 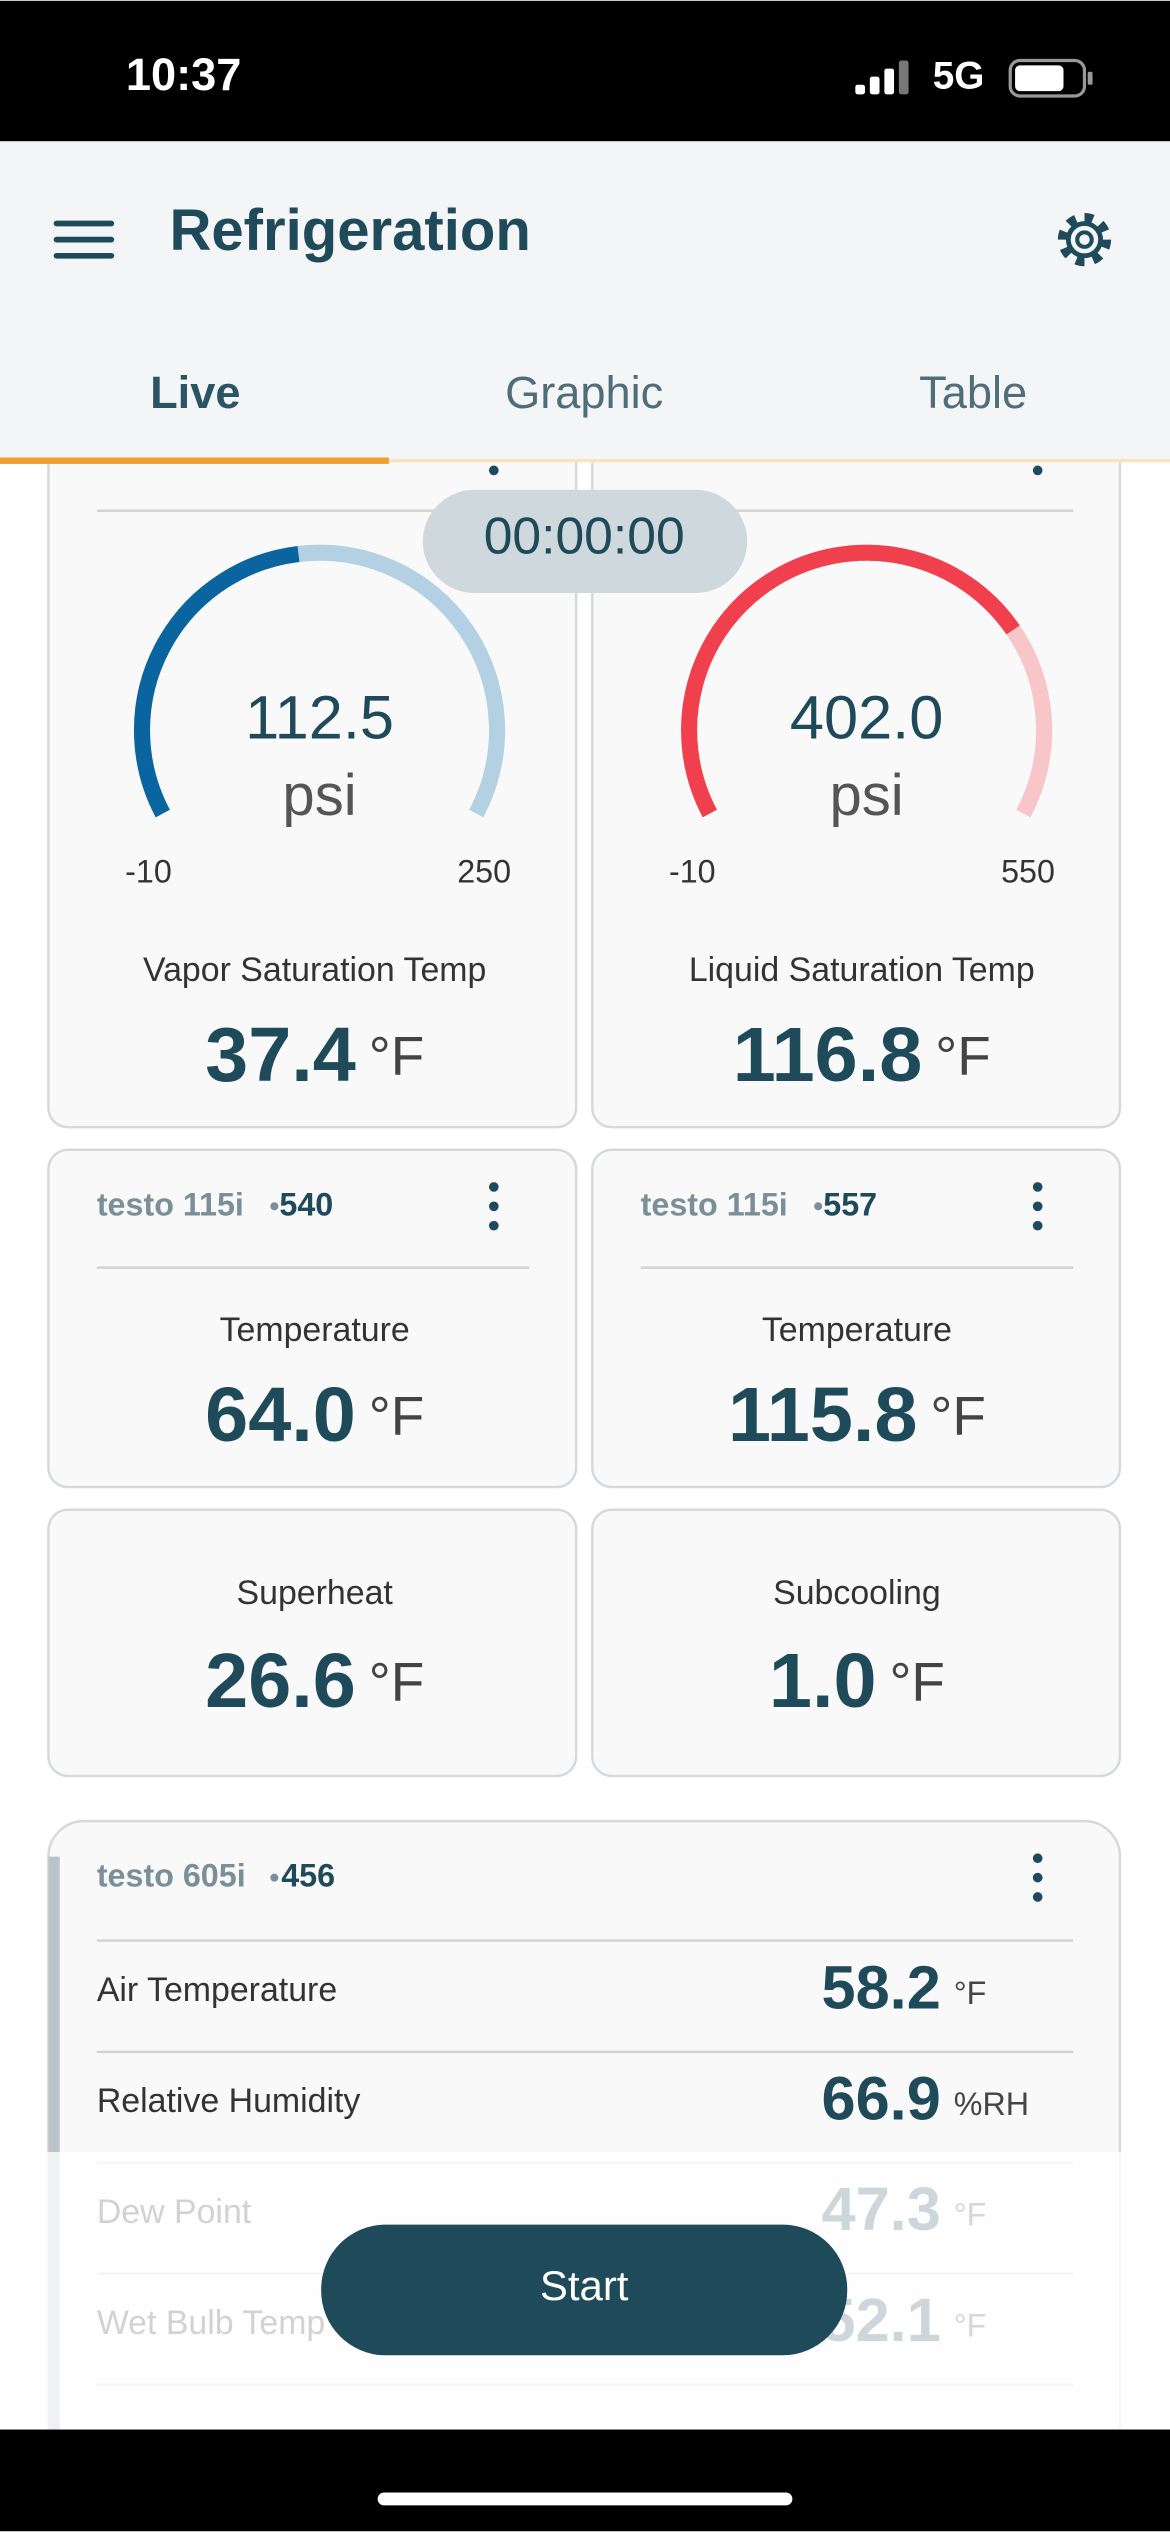 What do you see at coordinates (584, 2285) in the screenshot?
I see `start-label: Start` at bounding box center [584, 2285].